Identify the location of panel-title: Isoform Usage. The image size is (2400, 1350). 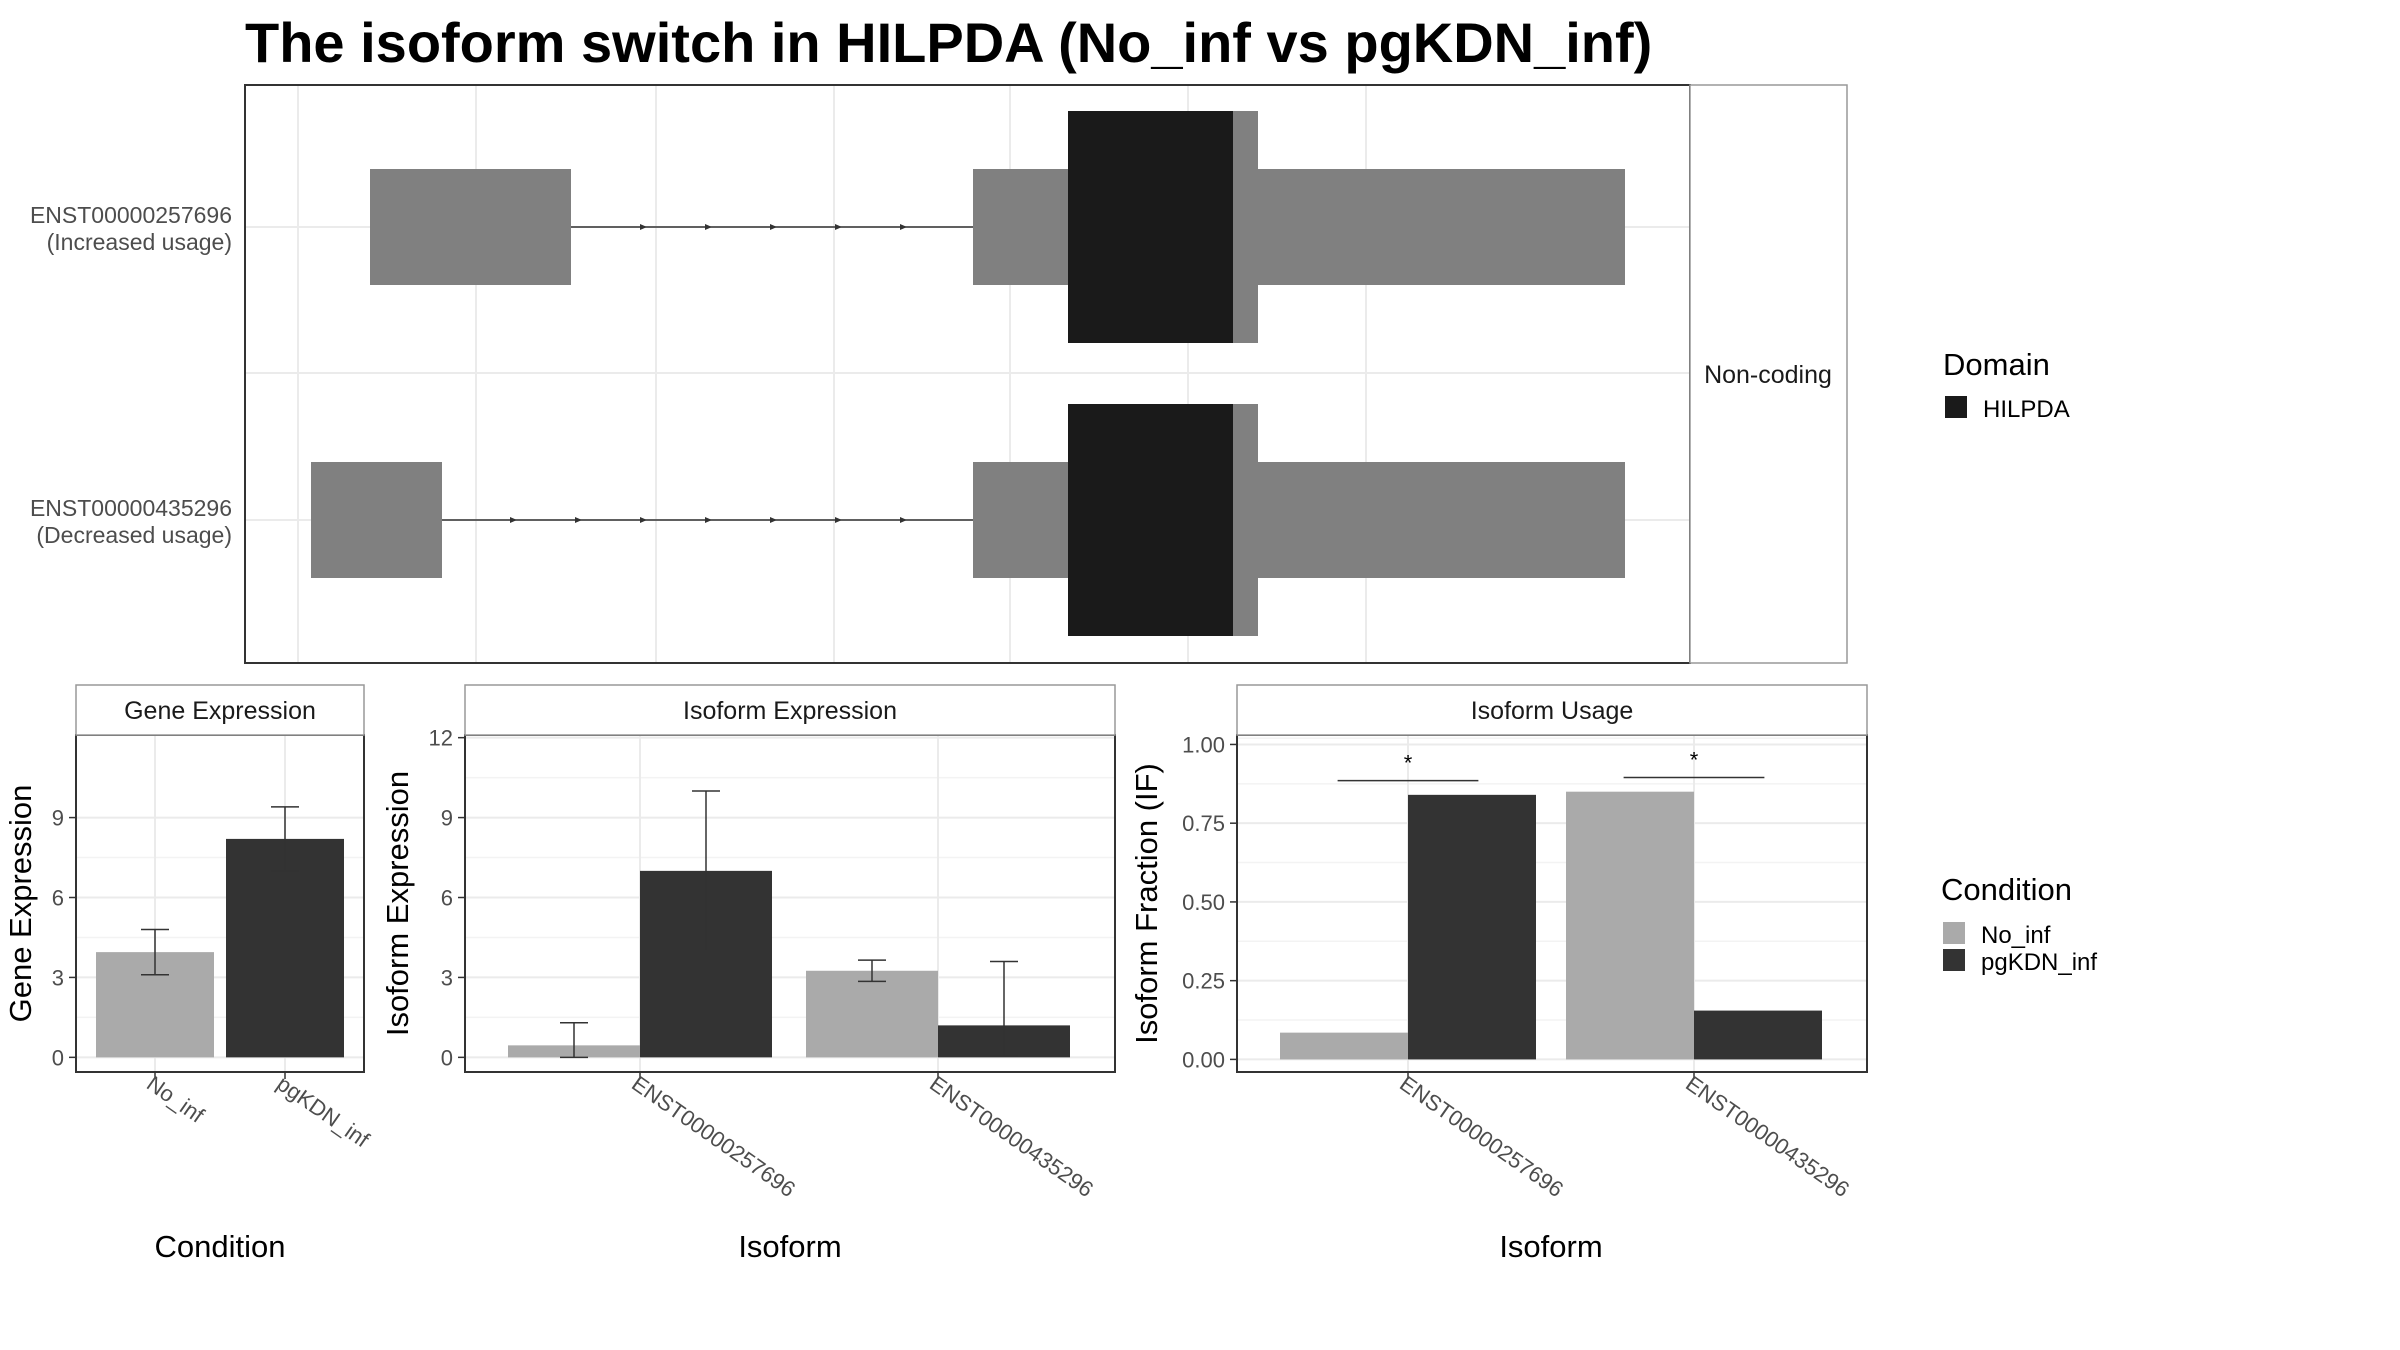
(1552, 711).